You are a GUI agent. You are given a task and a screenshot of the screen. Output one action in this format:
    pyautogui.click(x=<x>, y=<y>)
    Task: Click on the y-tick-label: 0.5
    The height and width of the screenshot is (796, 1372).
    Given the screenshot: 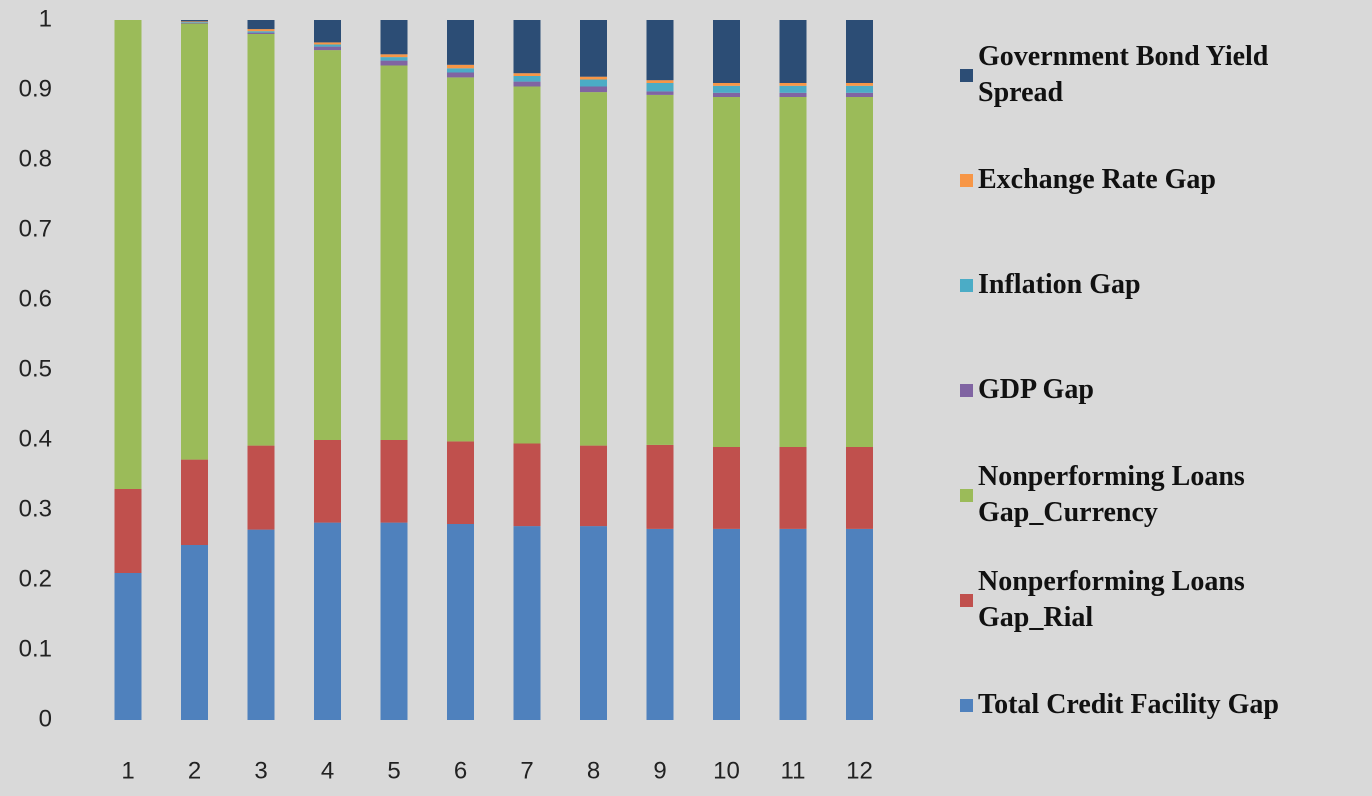 What is the action you would take?
    pyautogui.click(x=35, y=368)
    